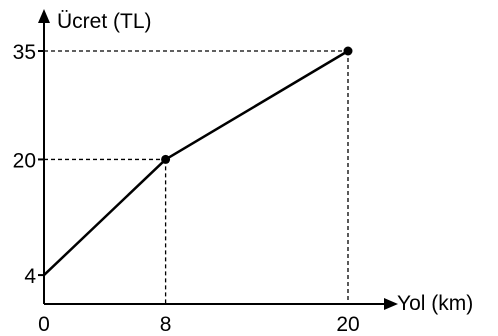 This screenshot has height=336, width=498. Describe the element at coordinates (166, 324) in the screenshot. I see `x-tick-label: 8` at that location.